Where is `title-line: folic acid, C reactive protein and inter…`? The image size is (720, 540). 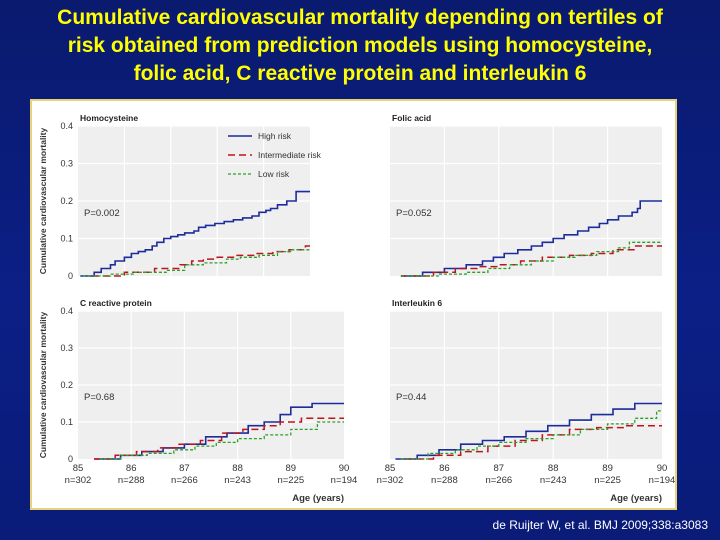
title-line: folic acid, C reactive protein and inter… is located at coordinates (360, 73).